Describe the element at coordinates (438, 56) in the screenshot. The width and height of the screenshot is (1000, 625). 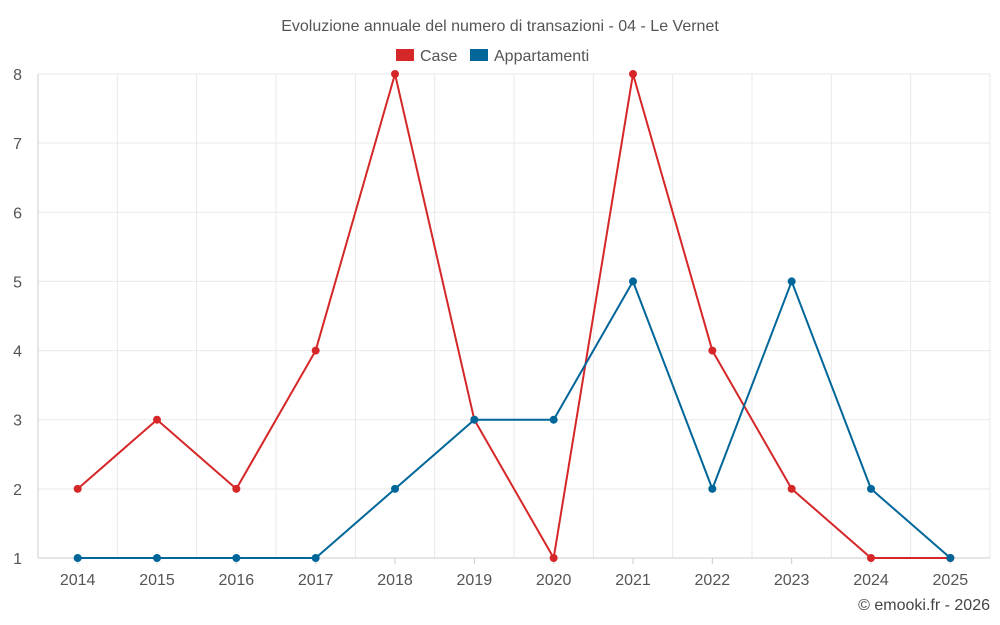
I see `legend-label-case: Case` at that location.